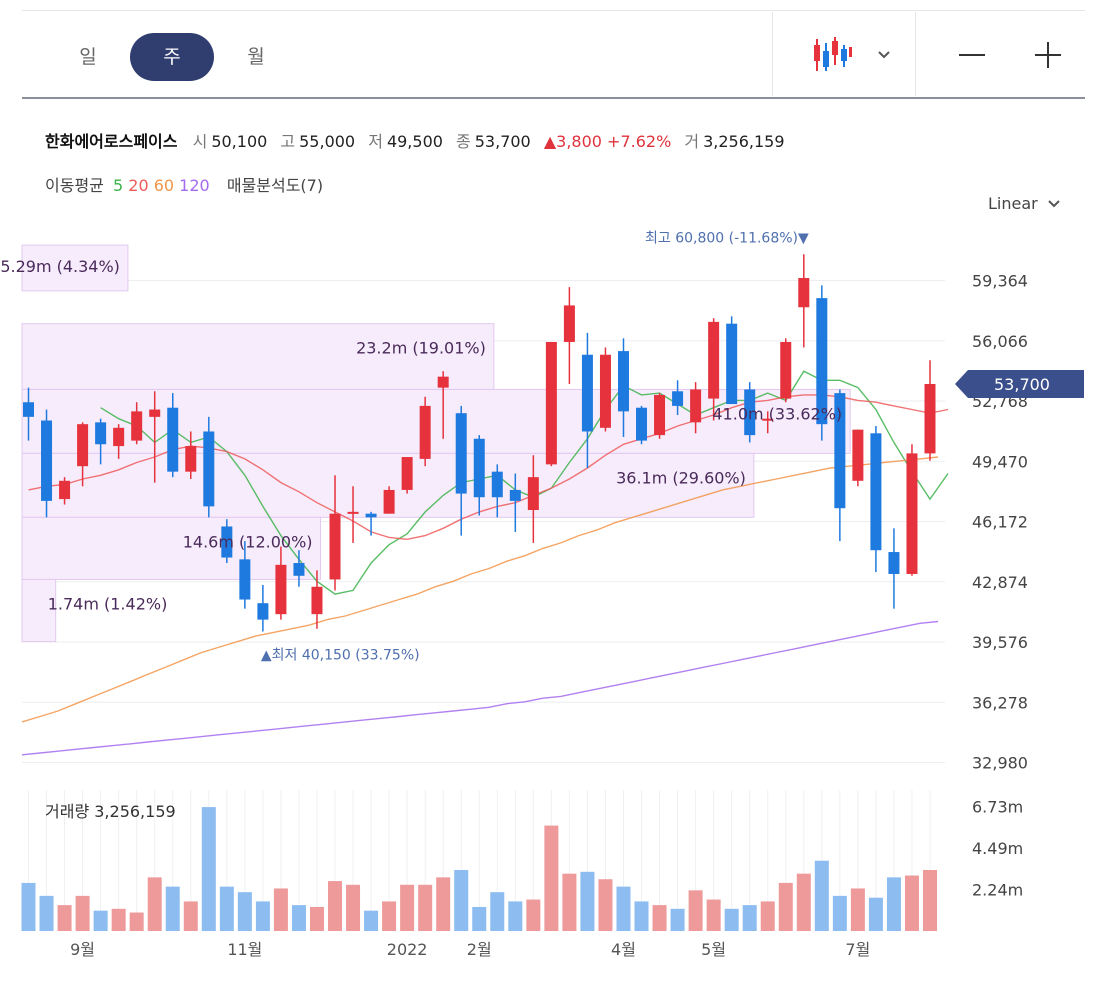  I want to click on volume-label: 거, so click(692, 141).